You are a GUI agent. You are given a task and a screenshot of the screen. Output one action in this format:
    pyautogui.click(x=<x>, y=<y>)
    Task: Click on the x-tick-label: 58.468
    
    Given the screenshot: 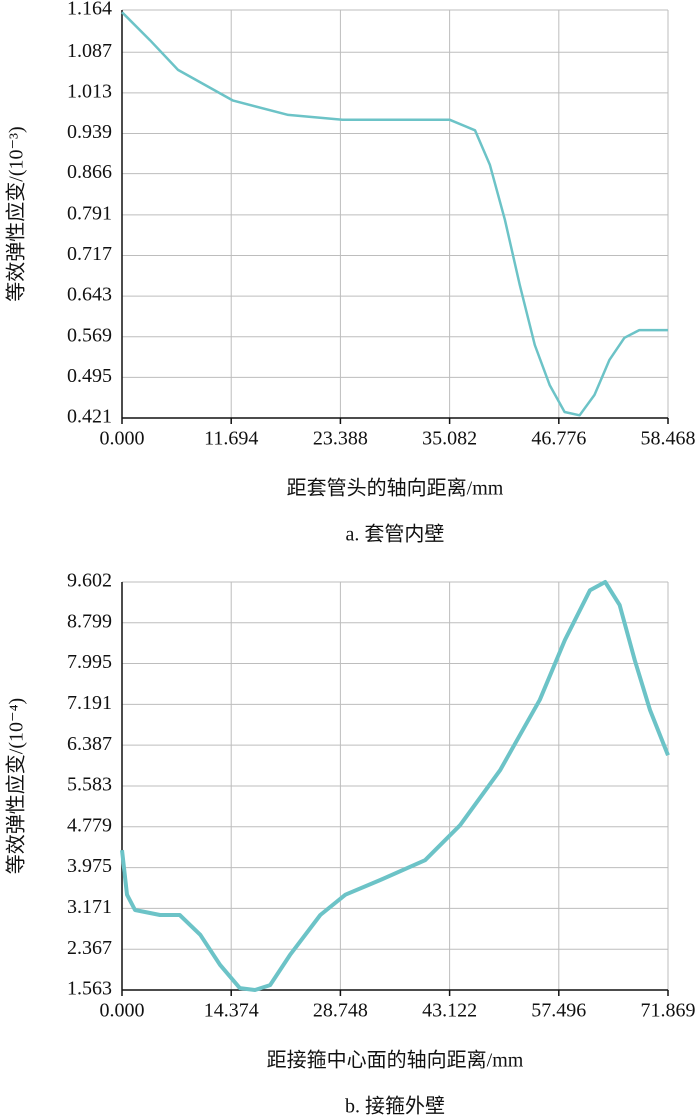 What is the action you would take?
    pyautogui.click(x=668, y=439)
    